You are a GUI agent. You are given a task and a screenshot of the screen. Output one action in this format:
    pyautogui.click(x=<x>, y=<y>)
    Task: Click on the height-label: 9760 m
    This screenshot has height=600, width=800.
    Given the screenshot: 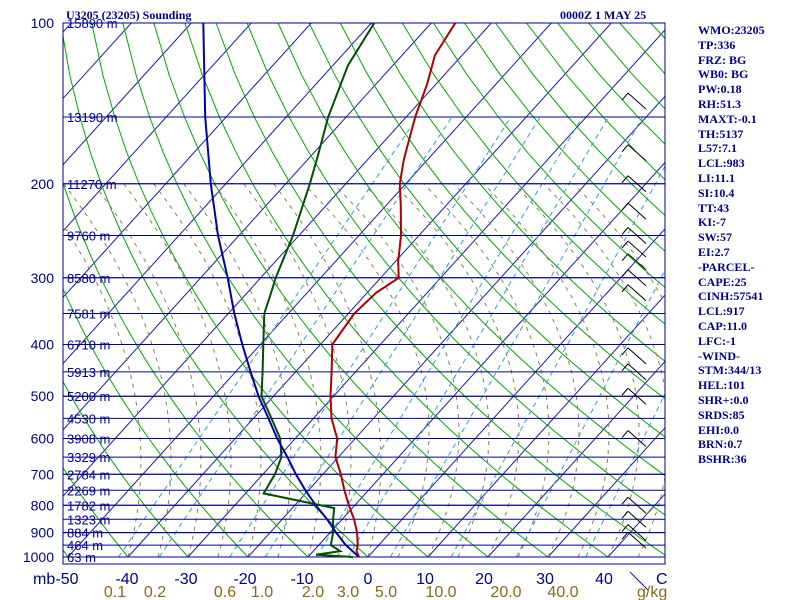 What is the action you would take?
    pyautogui.click(x=88, y=235)
    